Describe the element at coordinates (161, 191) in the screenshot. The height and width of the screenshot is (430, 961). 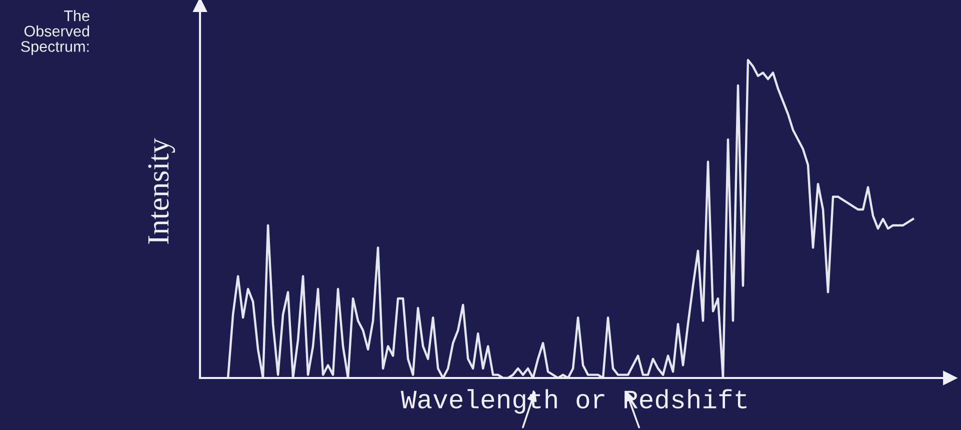
I see `y-axis-title: Intensity` at that location.